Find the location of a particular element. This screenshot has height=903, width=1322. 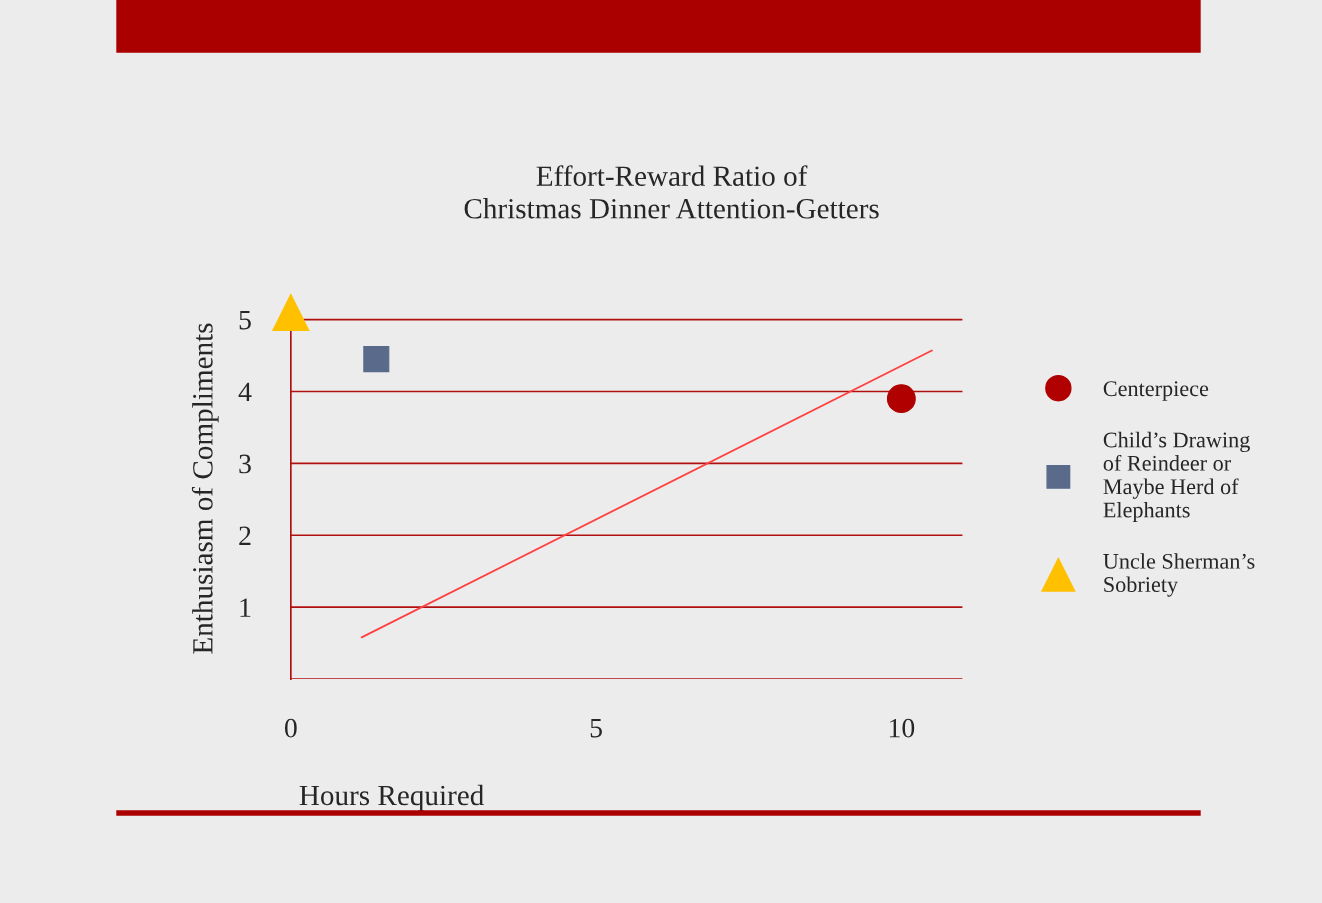

y-tick-label: 3 is located at coordinates (245, 464).